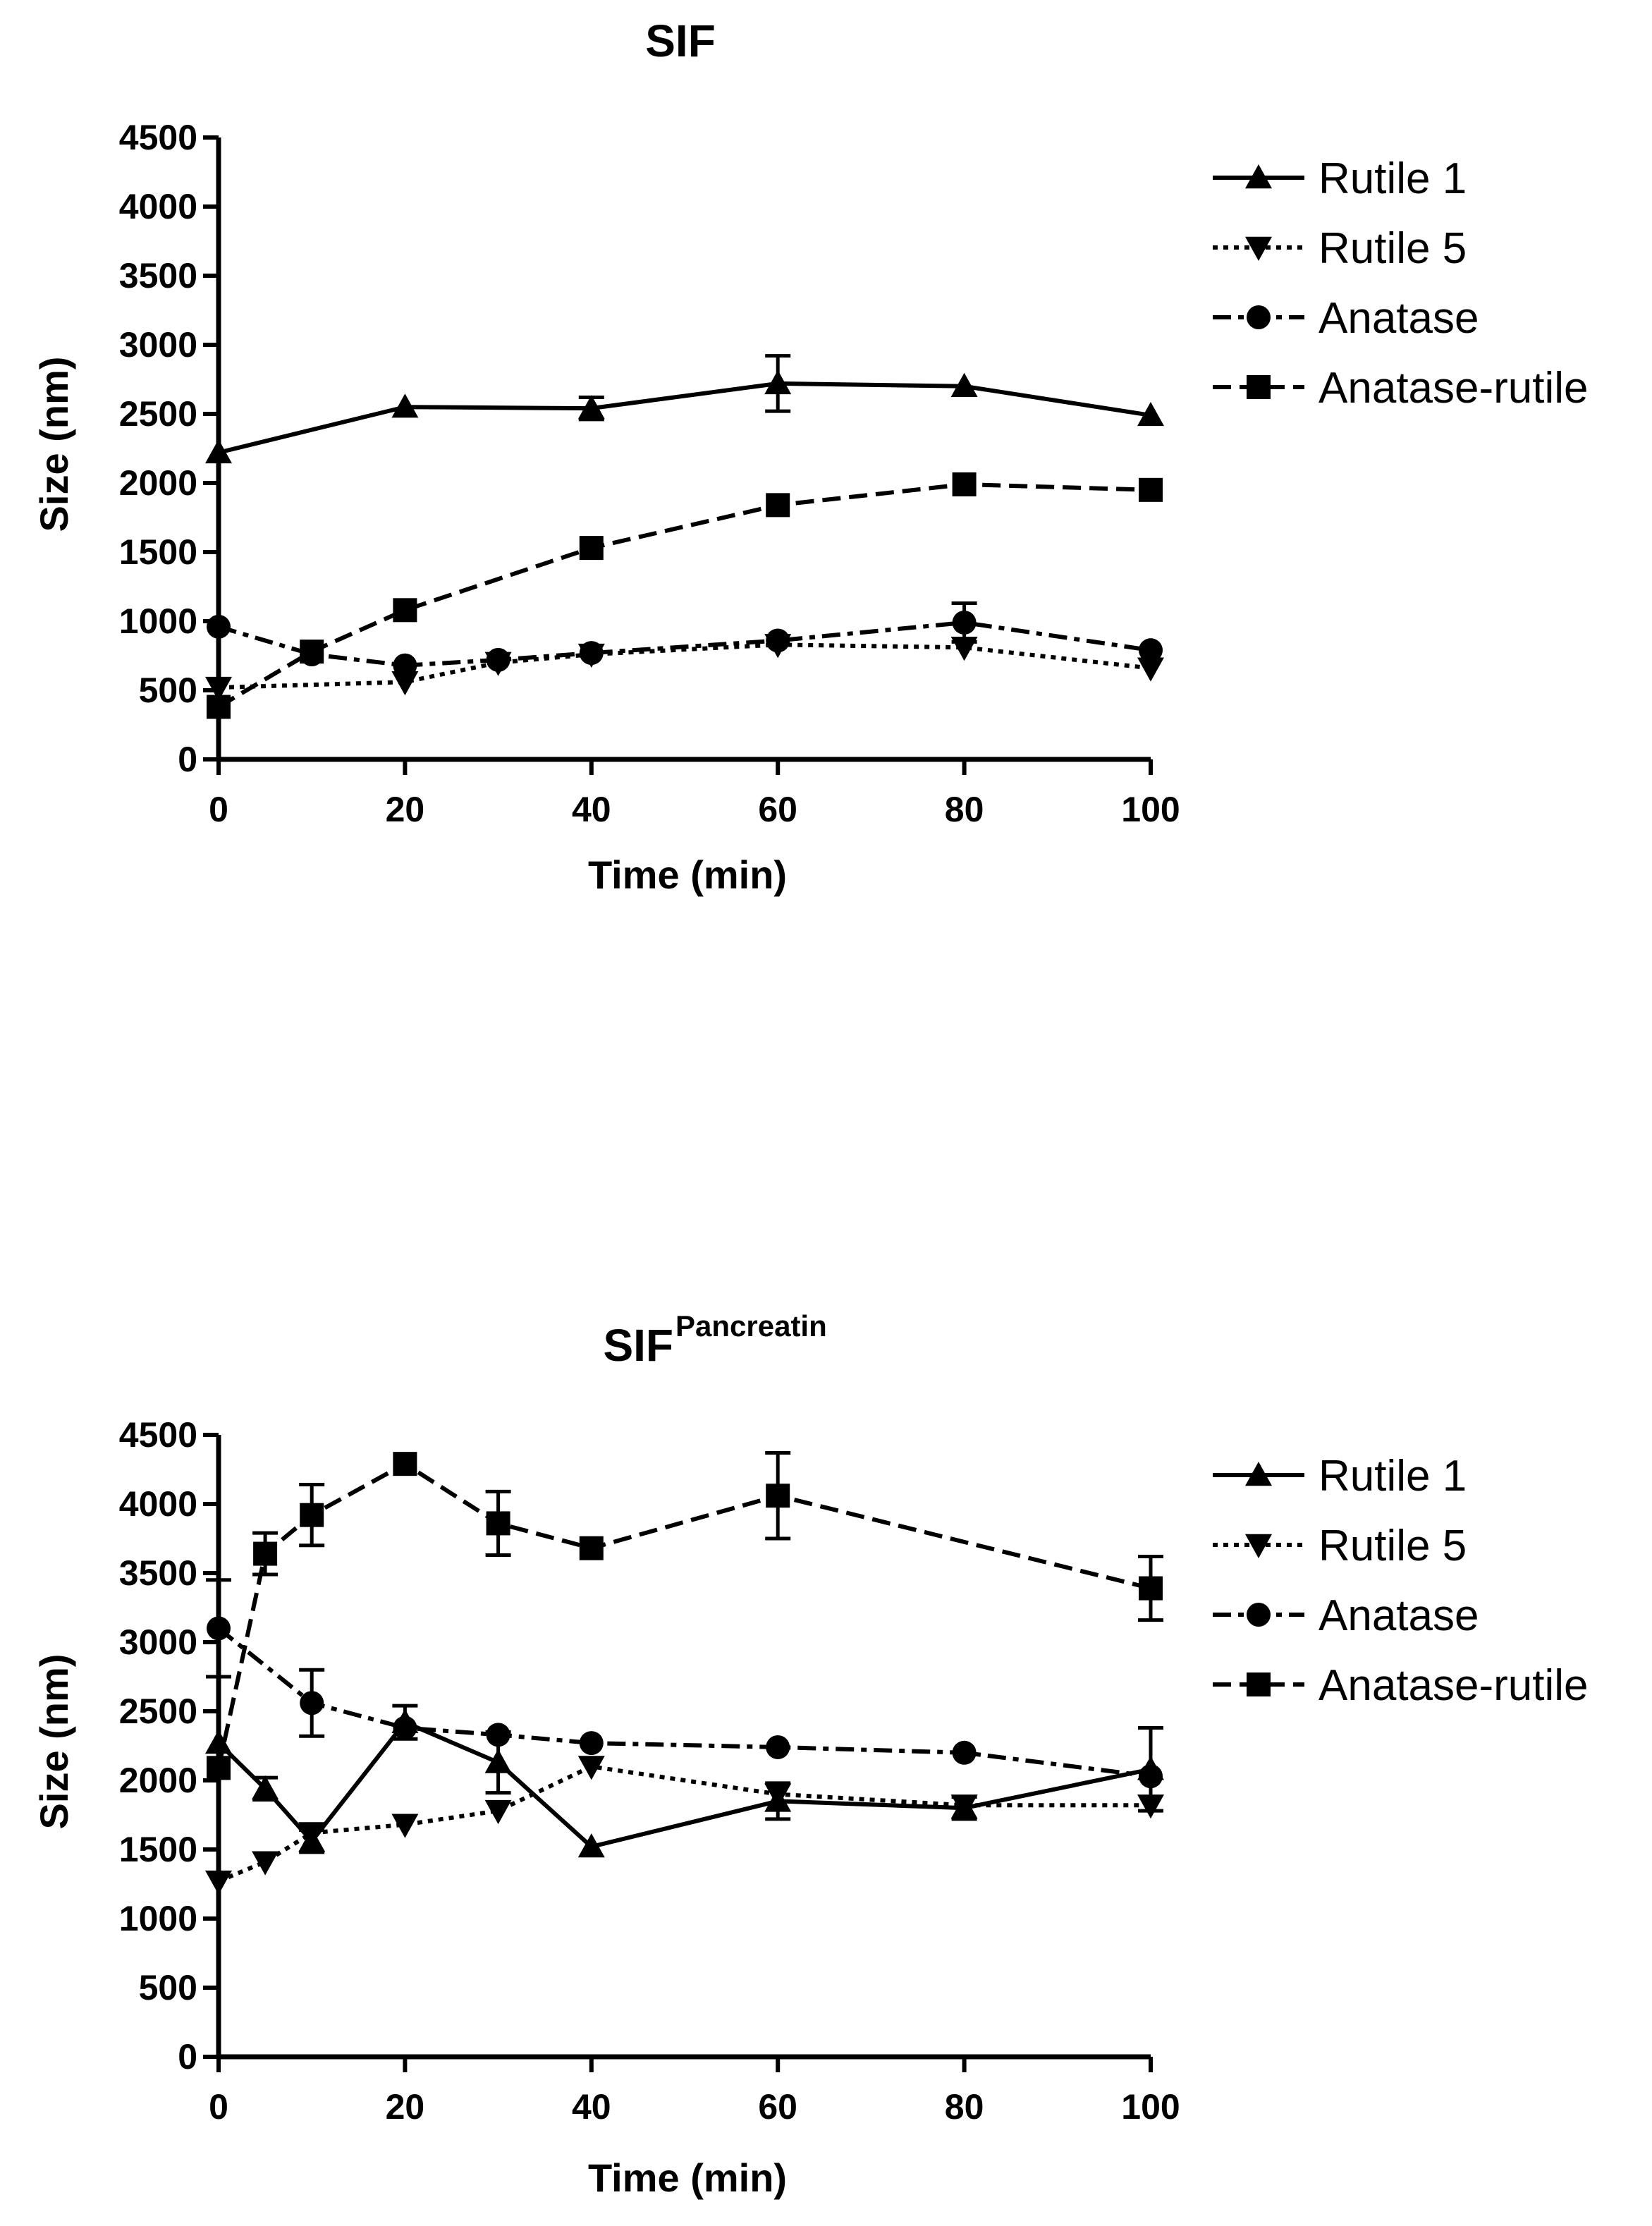 The width and height of the screenshot is (1652, 2226). I want to click on chart-title-superscript: Pancreatin, so click(751, 1326).